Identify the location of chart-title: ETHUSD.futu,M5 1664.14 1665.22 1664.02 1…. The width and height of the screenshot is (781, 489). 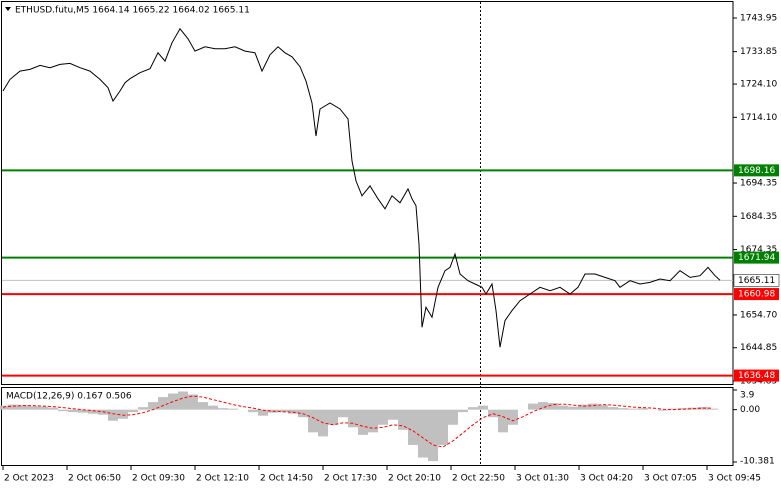
(132, 11).